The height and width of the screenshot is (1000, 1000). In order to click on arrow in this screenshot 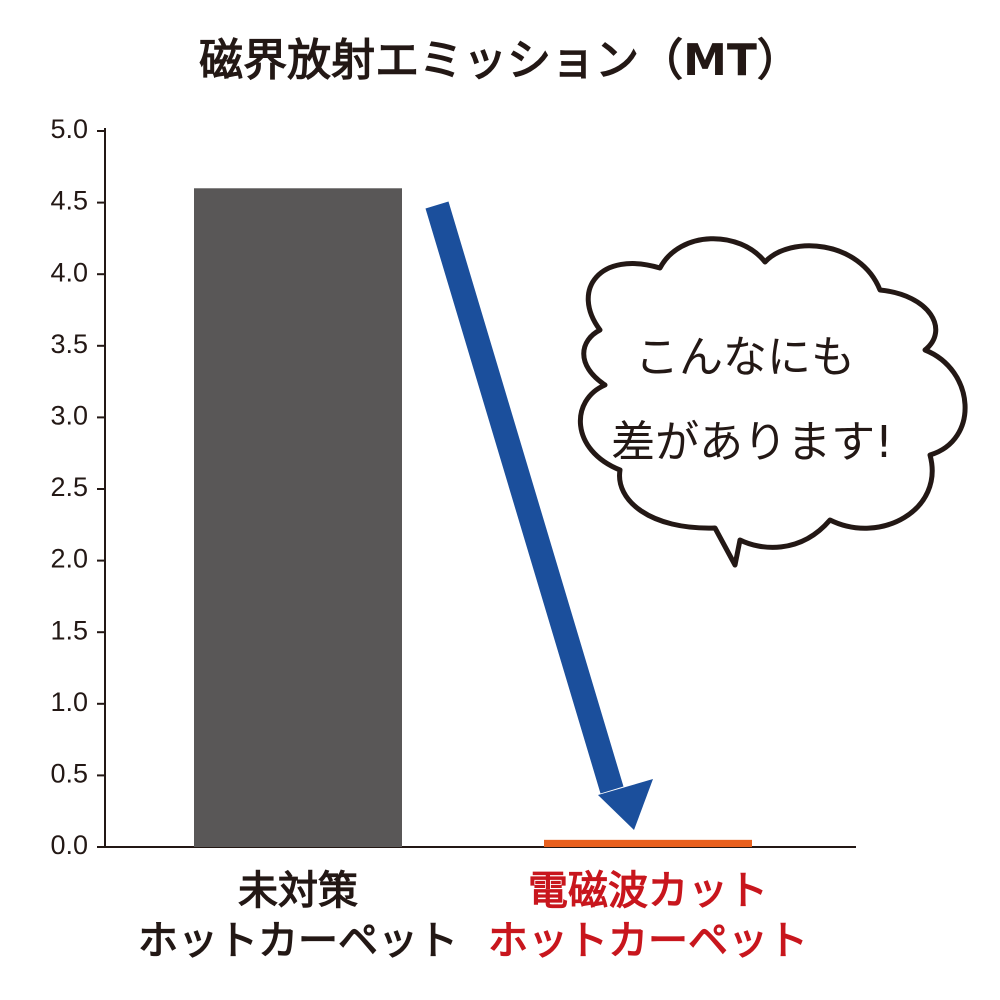, I will do `click(539, 515)`.